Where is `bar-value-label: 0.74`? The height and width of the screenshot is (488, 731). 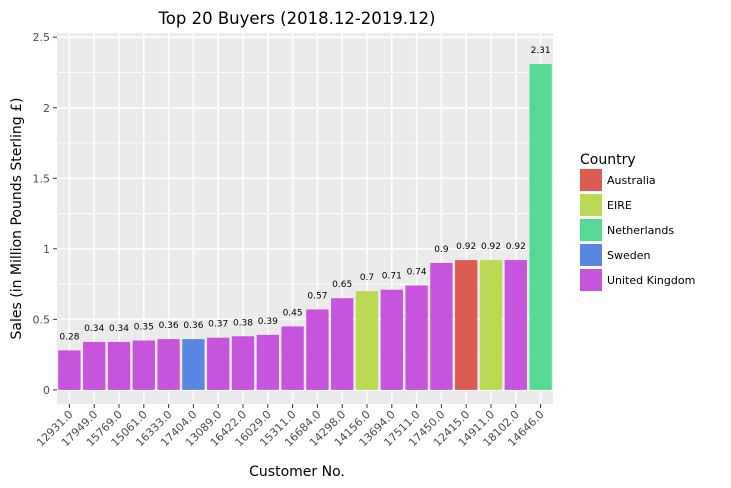
bar-value-label: 0.74 is located at coordinates (417, 273).